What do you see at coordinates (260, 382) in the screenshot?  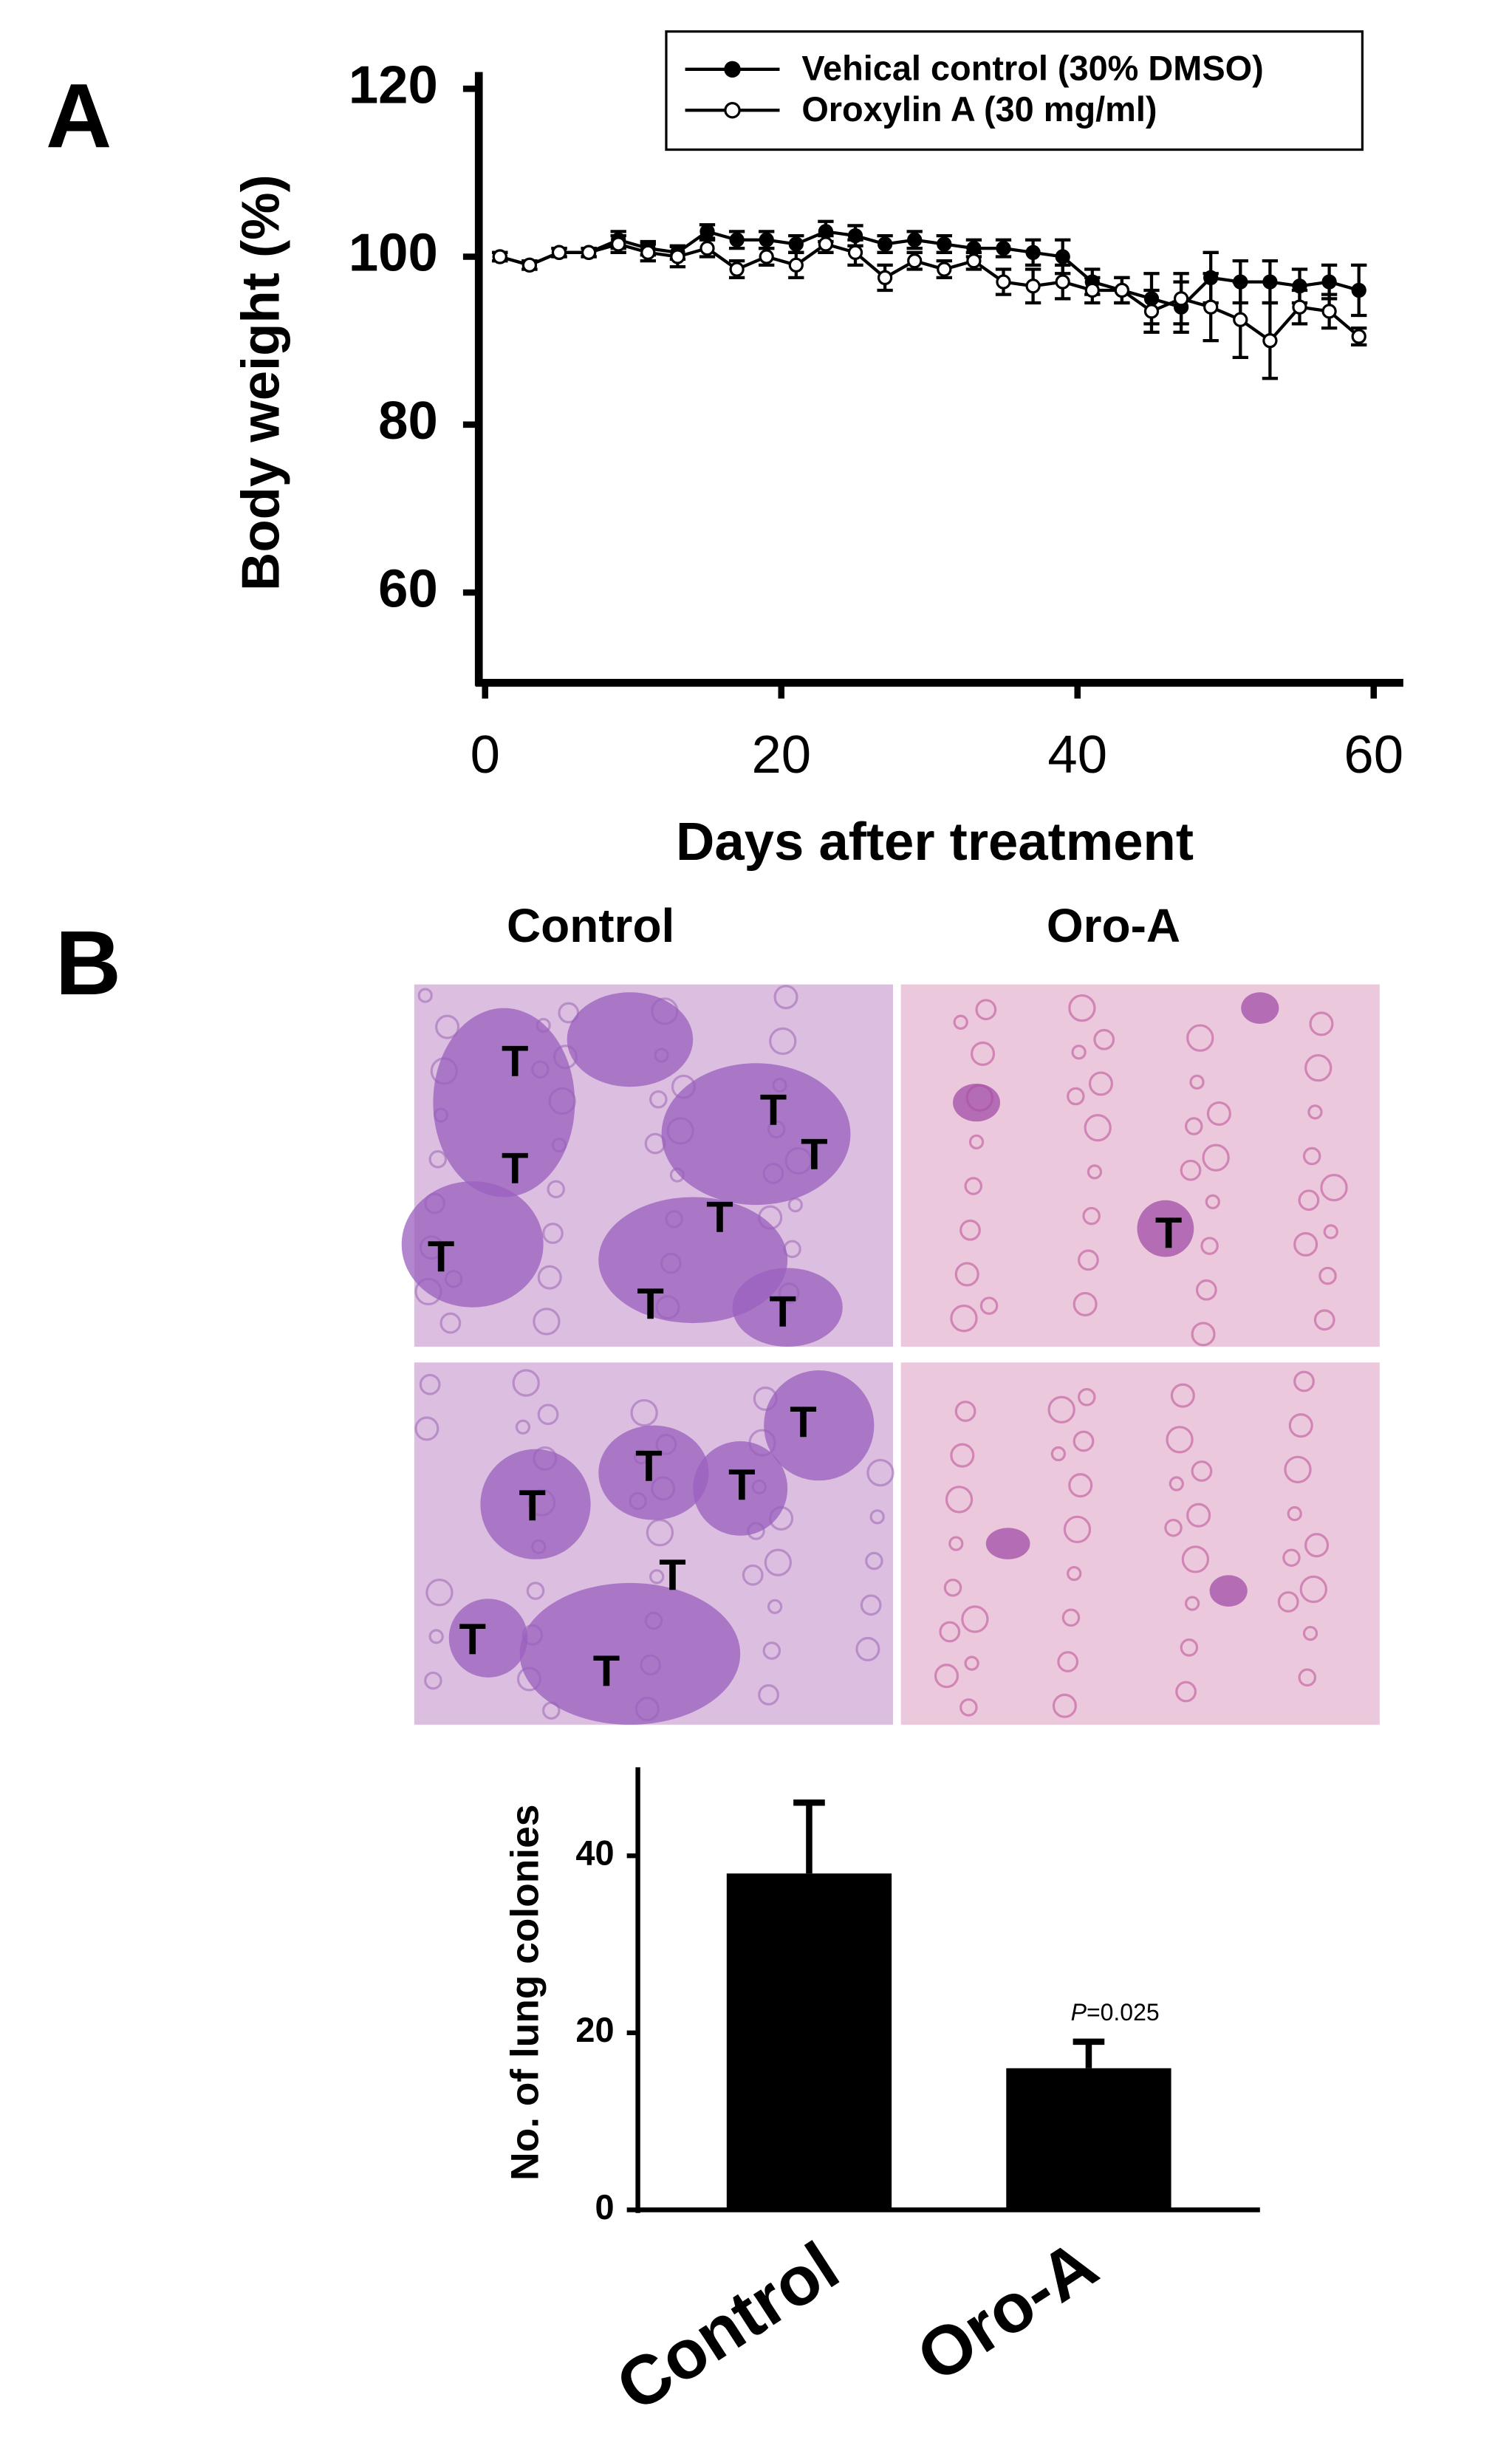 I see `y-axis-title: Body weight (%)` at bounding box center [260, 382].